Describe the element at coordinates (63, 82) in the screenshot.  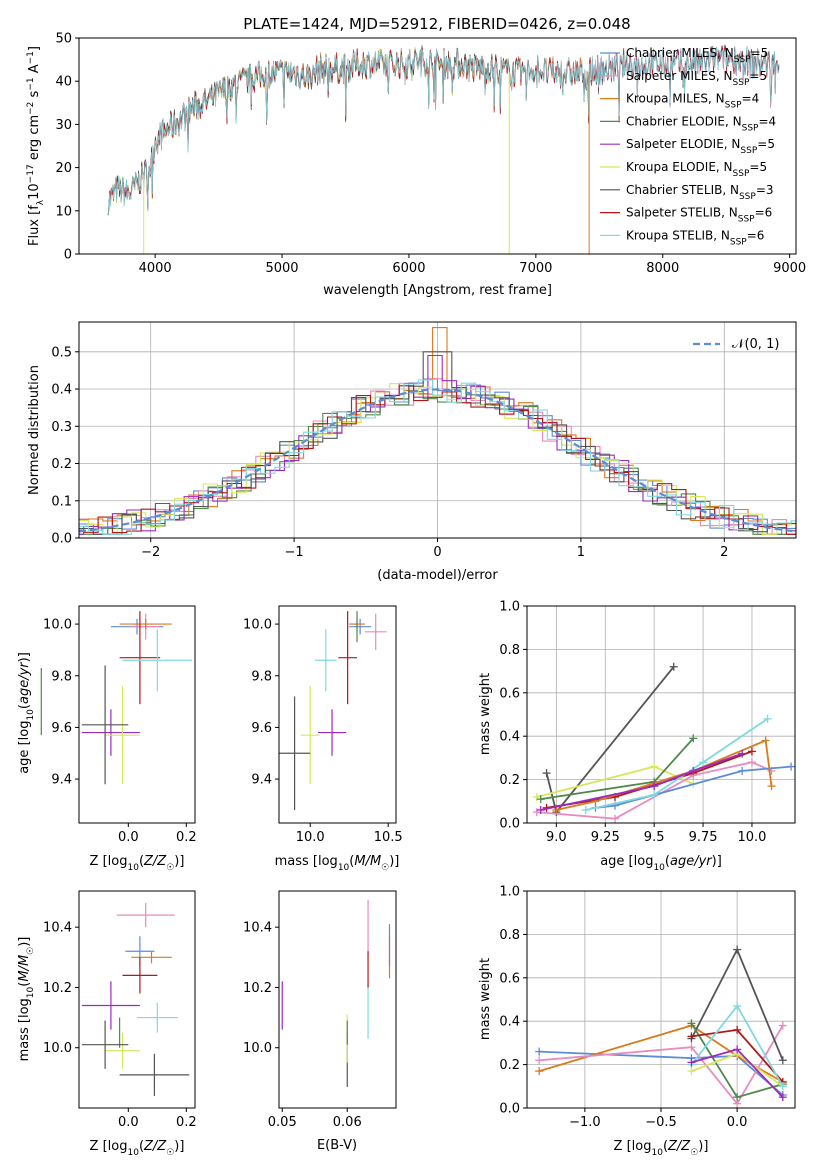
I see `spectrum-ytick-label: 40` at that location.